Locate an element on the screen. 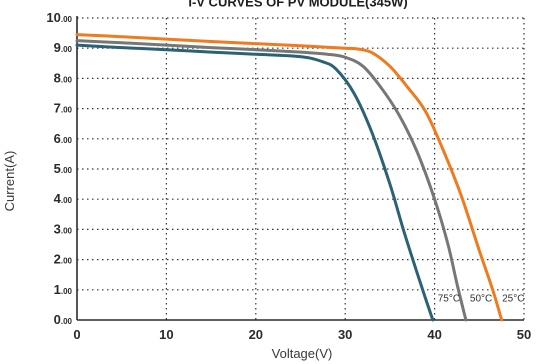 The height and width of the screenshot is (364, 537). y-tick-label: 10.00 is located at coordinates (59, 17).